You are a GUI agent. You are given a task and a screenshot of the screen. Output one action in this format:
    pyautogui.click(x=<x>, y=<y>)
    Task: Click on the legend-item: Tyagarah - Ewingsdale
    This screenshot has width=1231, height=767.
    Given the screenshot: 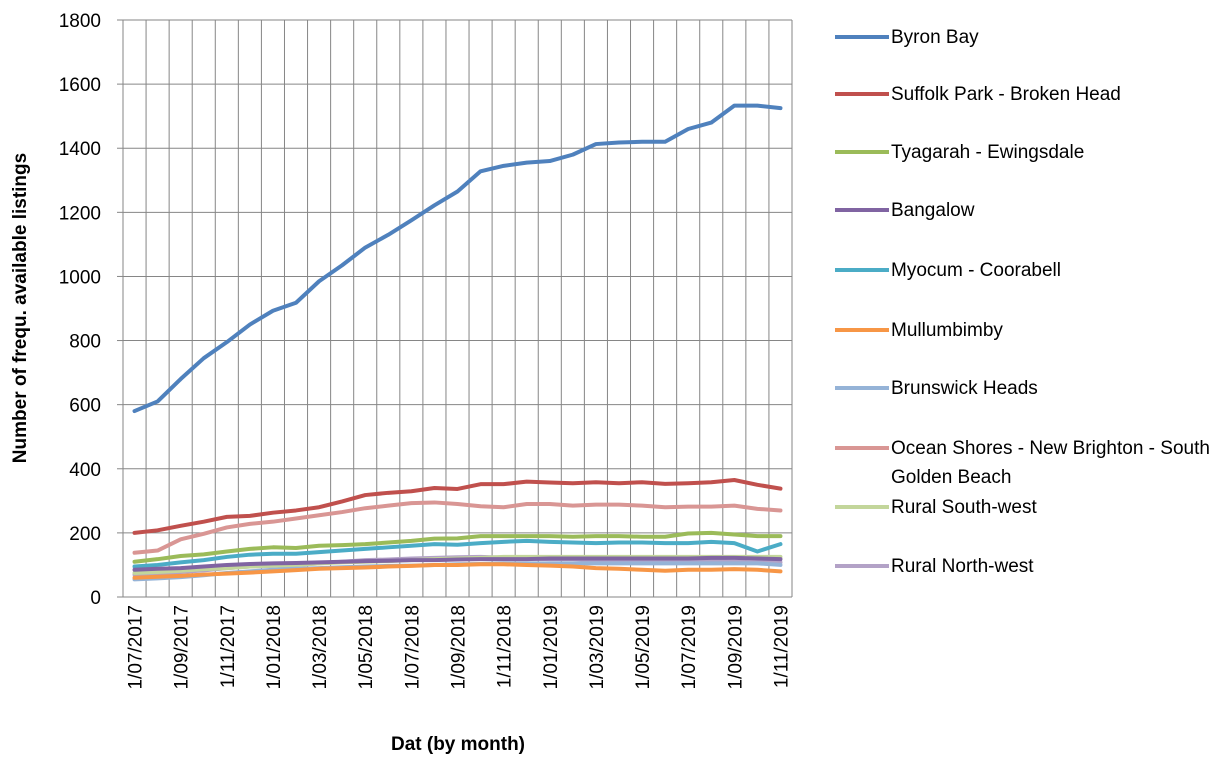 What is the action you would take?
    pyautogui.click(x=1028, y=152)
    